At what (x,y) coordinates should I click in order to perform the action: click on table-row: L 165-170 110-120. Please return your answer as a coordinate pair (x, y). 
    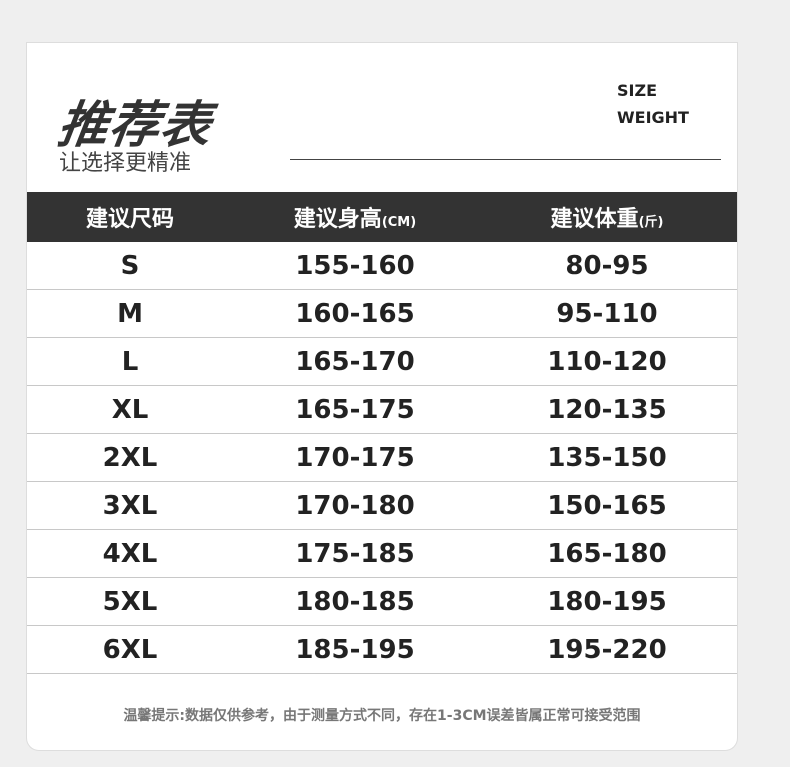
    Looking at the image, I should click on (382, 362).